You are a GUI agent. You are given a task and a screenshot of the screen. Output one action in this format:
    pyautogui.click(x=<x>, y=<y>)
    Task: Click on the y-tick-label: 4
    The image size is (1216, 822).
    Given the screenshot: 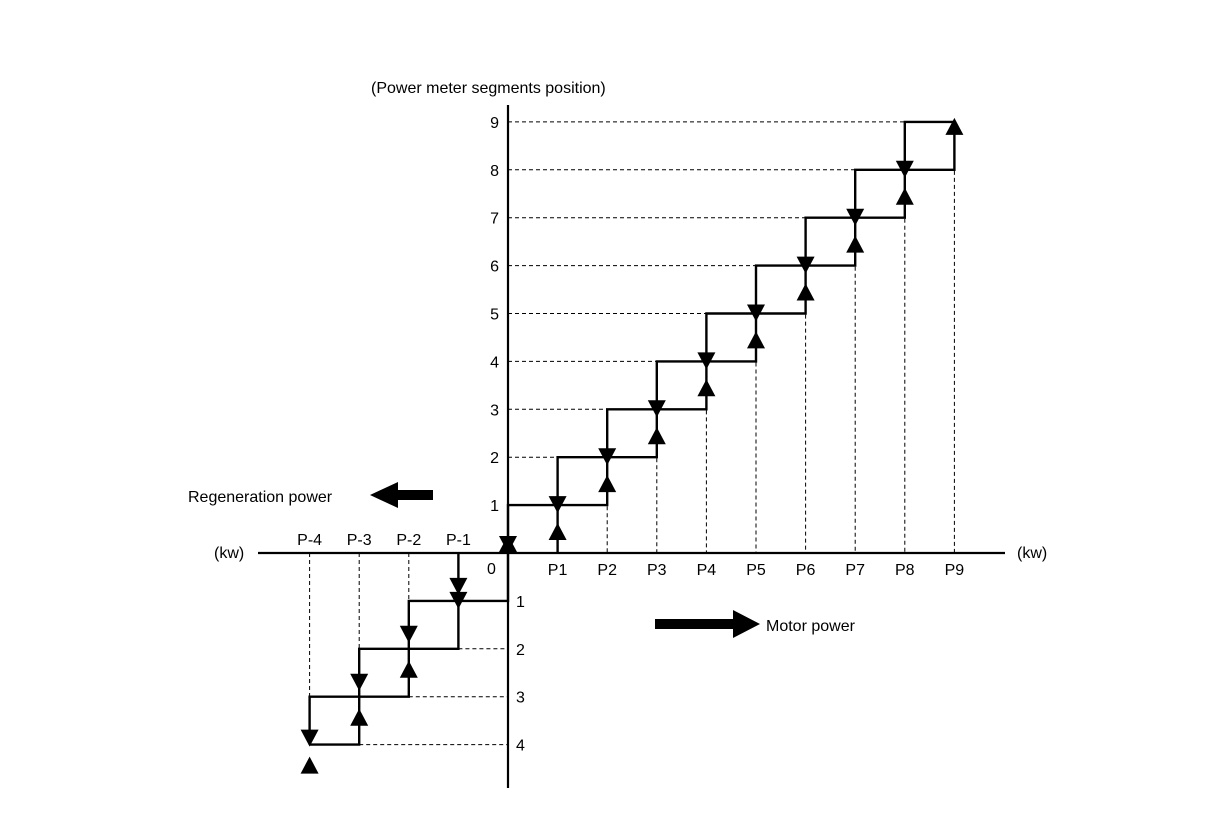 What is the action you would take?
    pyautogui.click(x=494, y=362)
    